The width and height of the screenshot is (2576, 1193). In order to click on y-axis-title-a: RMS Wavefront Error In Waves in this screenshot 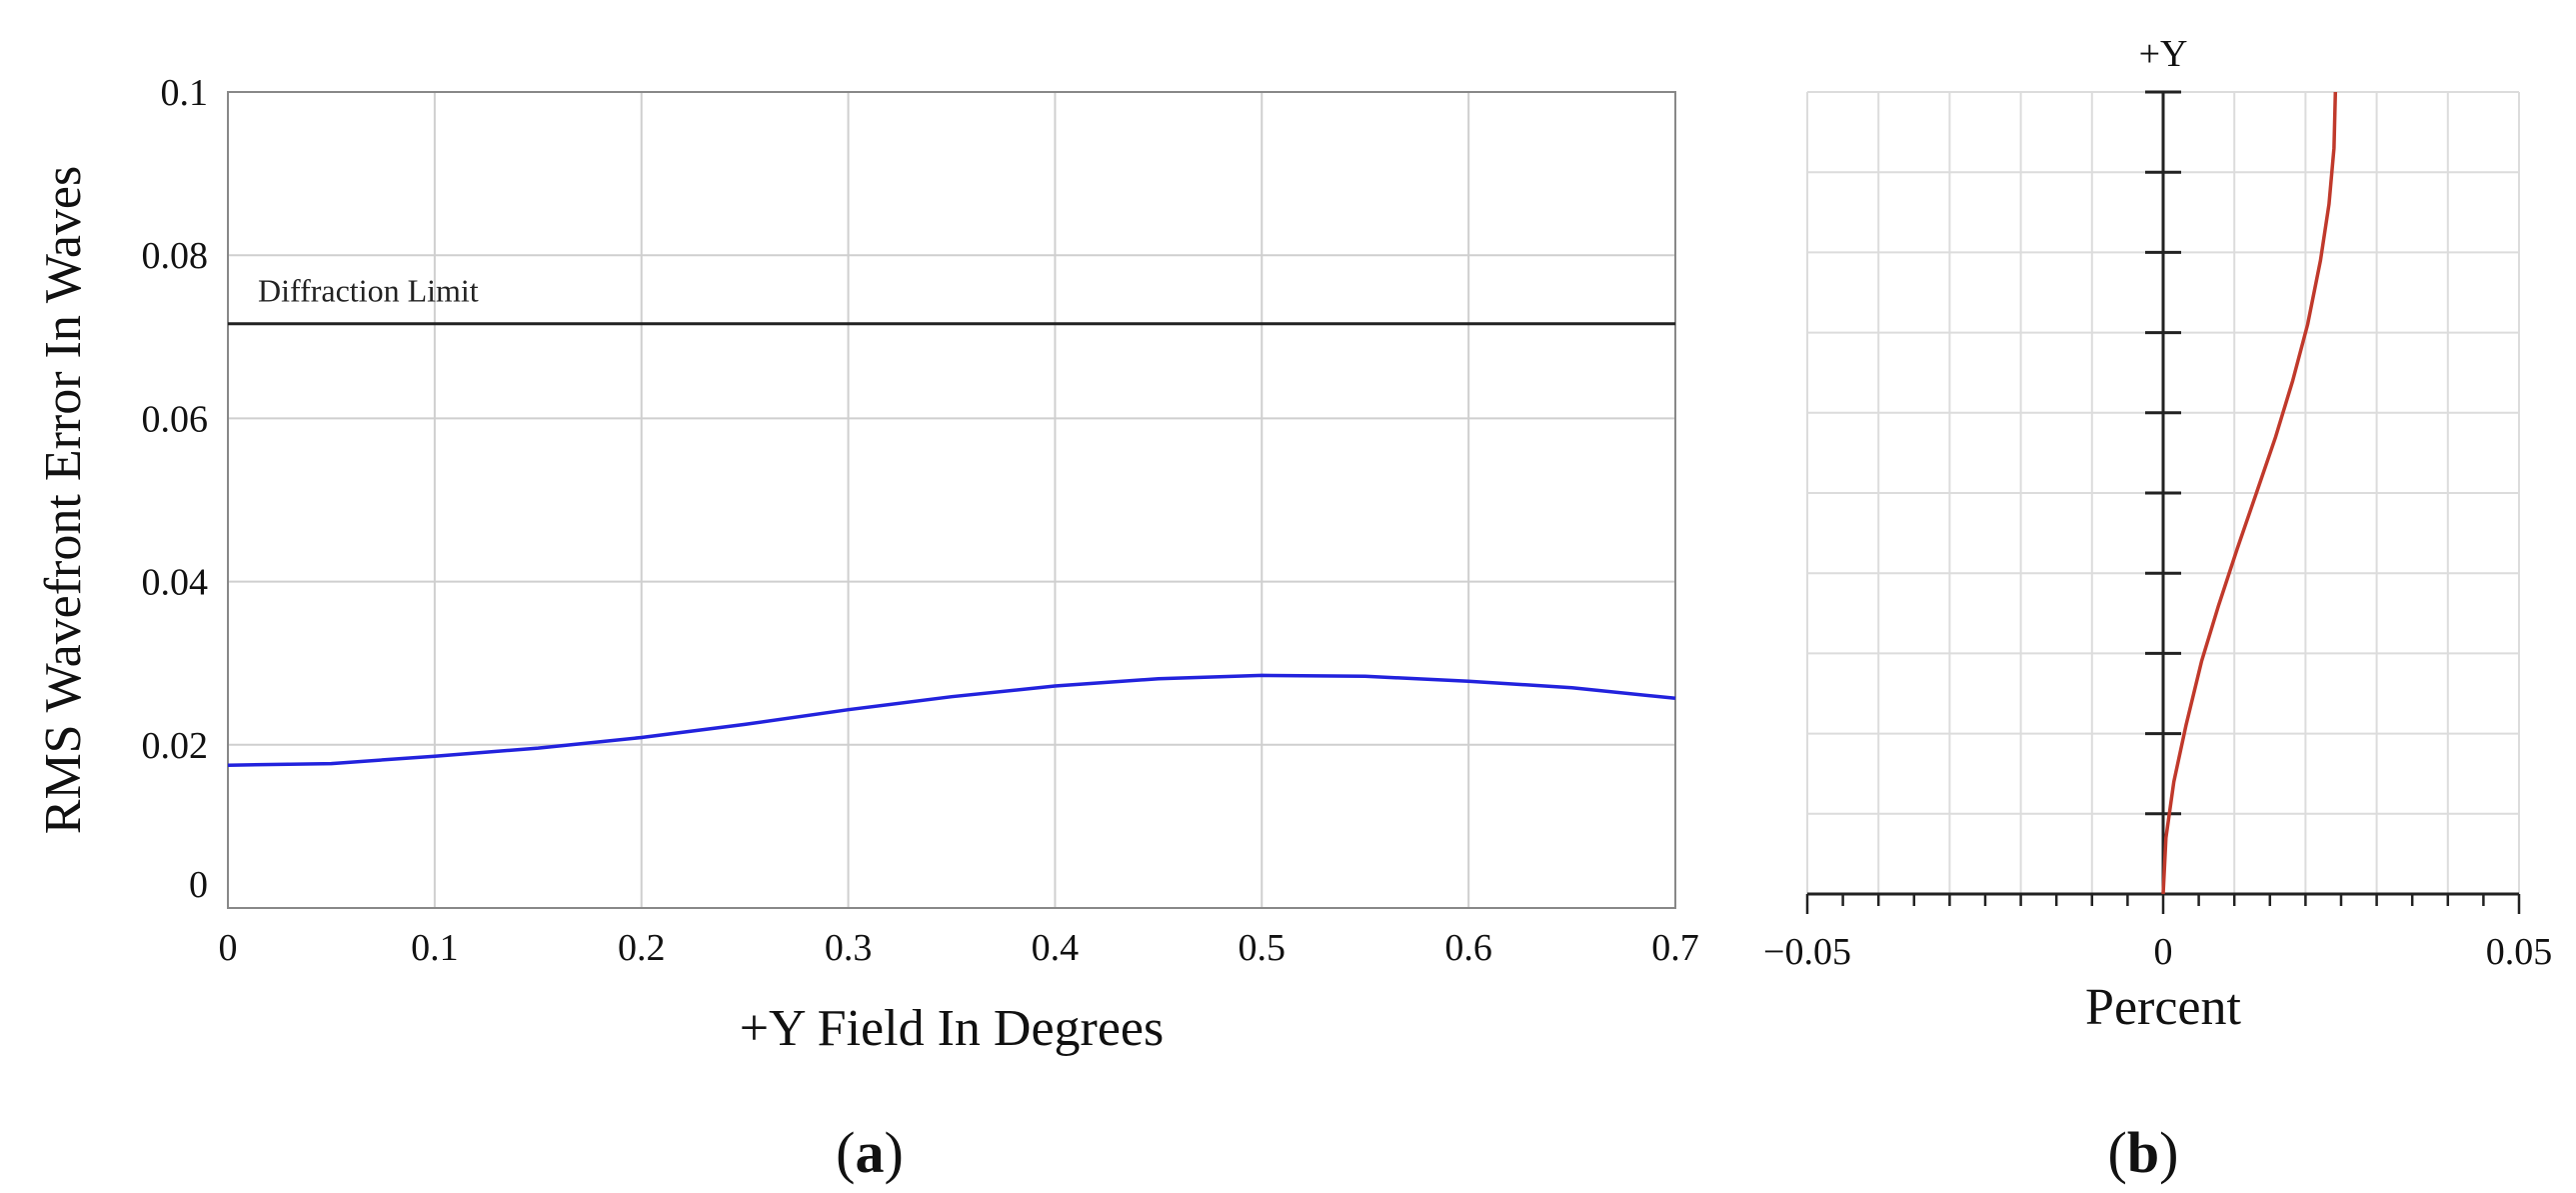, I will do `click(64, 500)`.